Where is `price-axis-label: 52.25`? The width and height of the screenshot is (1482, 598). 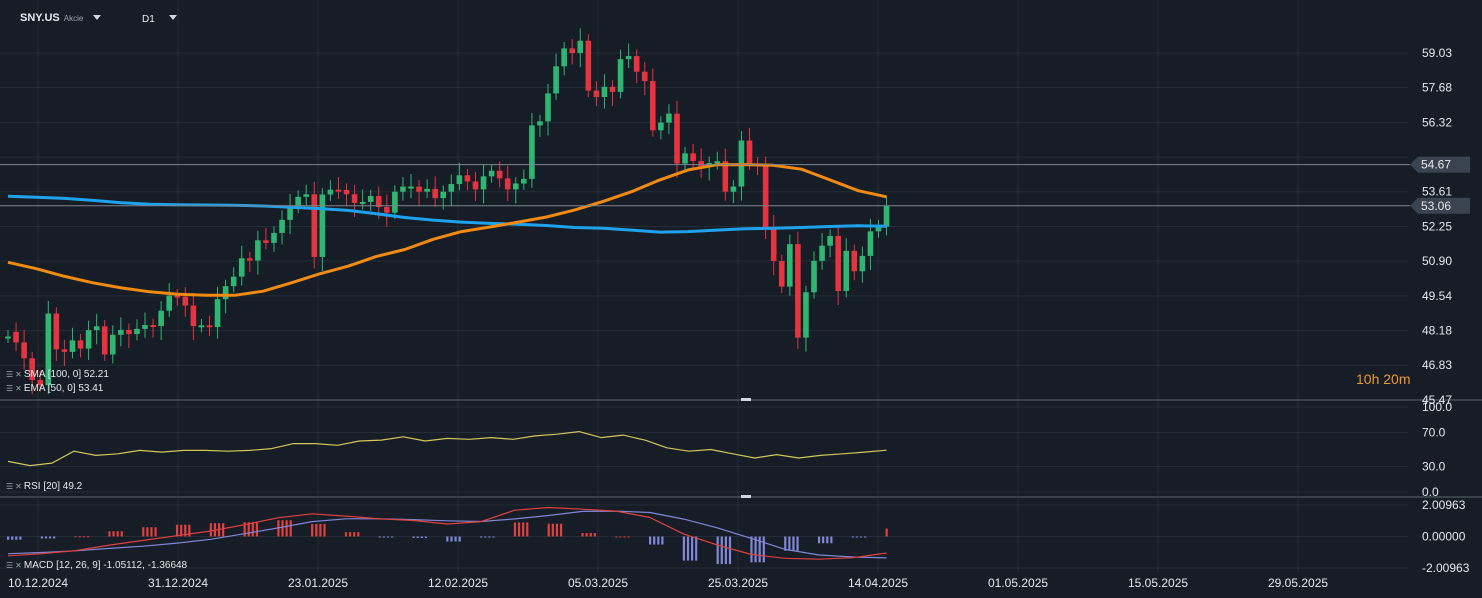
price-axis-label: 52.25 is located at coordinates (1437, 227).